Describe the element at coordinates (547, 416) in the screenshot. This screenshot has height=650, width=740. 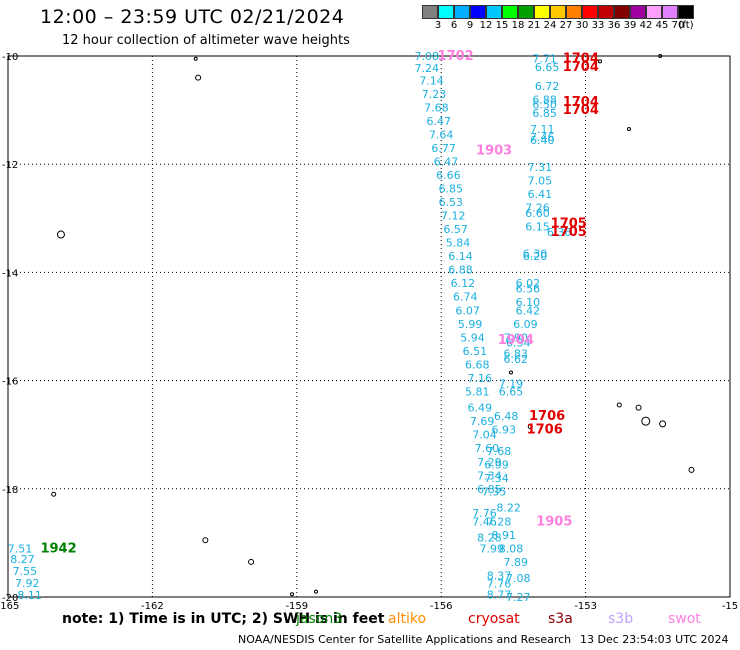
I see `pass-time-label: 1706` at that location.